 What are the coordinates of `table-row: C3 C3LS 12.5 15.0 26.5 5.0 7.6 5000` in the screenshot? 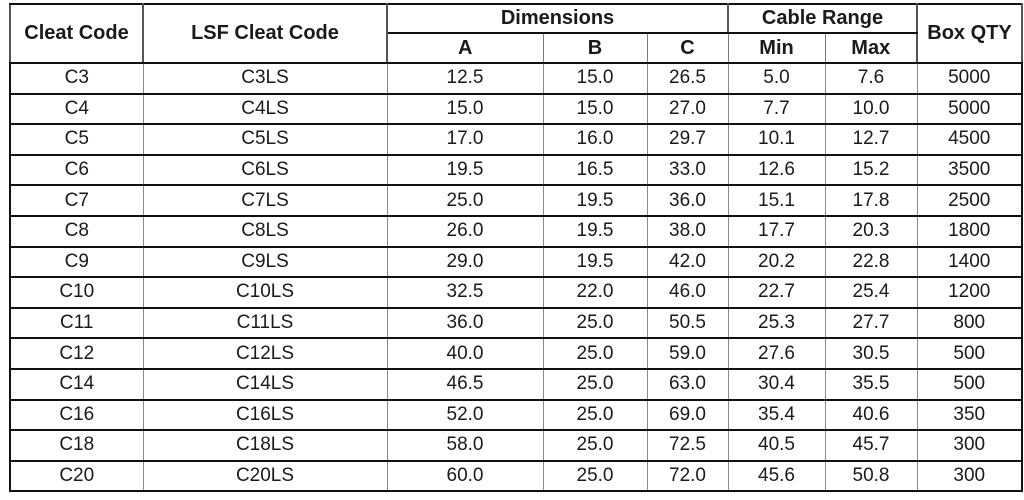 It's located at (516, 78).